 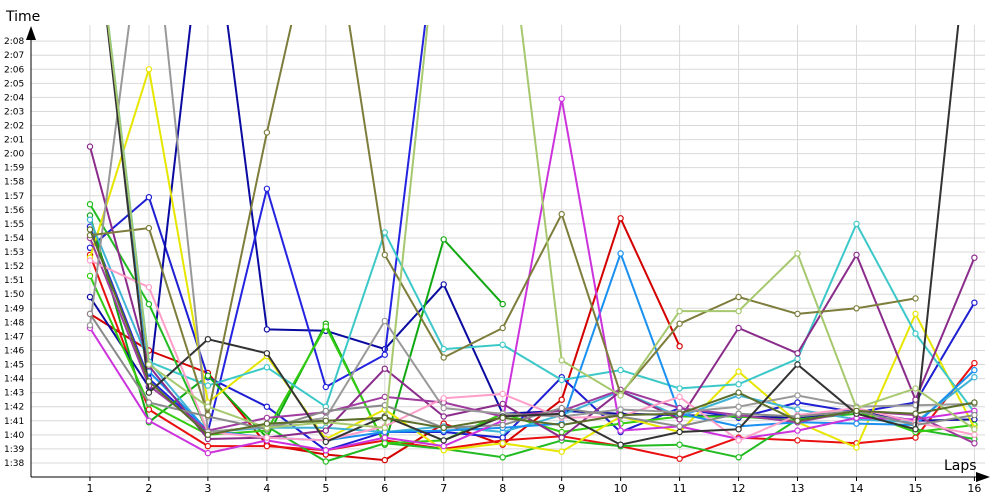 What do you see at coordinates (266, 488) in the screenshot?
I see `x-tick-label: 4` at bounding box center [266, 488].